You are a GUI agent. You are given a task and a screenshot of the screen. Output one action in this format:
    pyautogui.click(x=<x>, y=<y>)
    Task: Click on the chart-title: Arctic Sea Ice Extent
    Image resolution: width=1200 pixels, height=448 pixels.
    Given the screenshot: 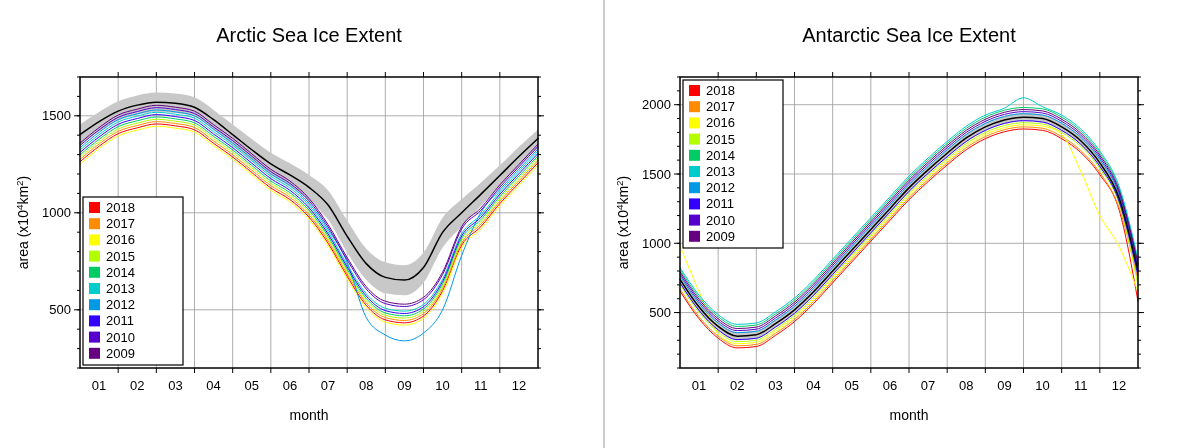 What is the action you would take?
    pyautogui.click(x=309, y=35)
    